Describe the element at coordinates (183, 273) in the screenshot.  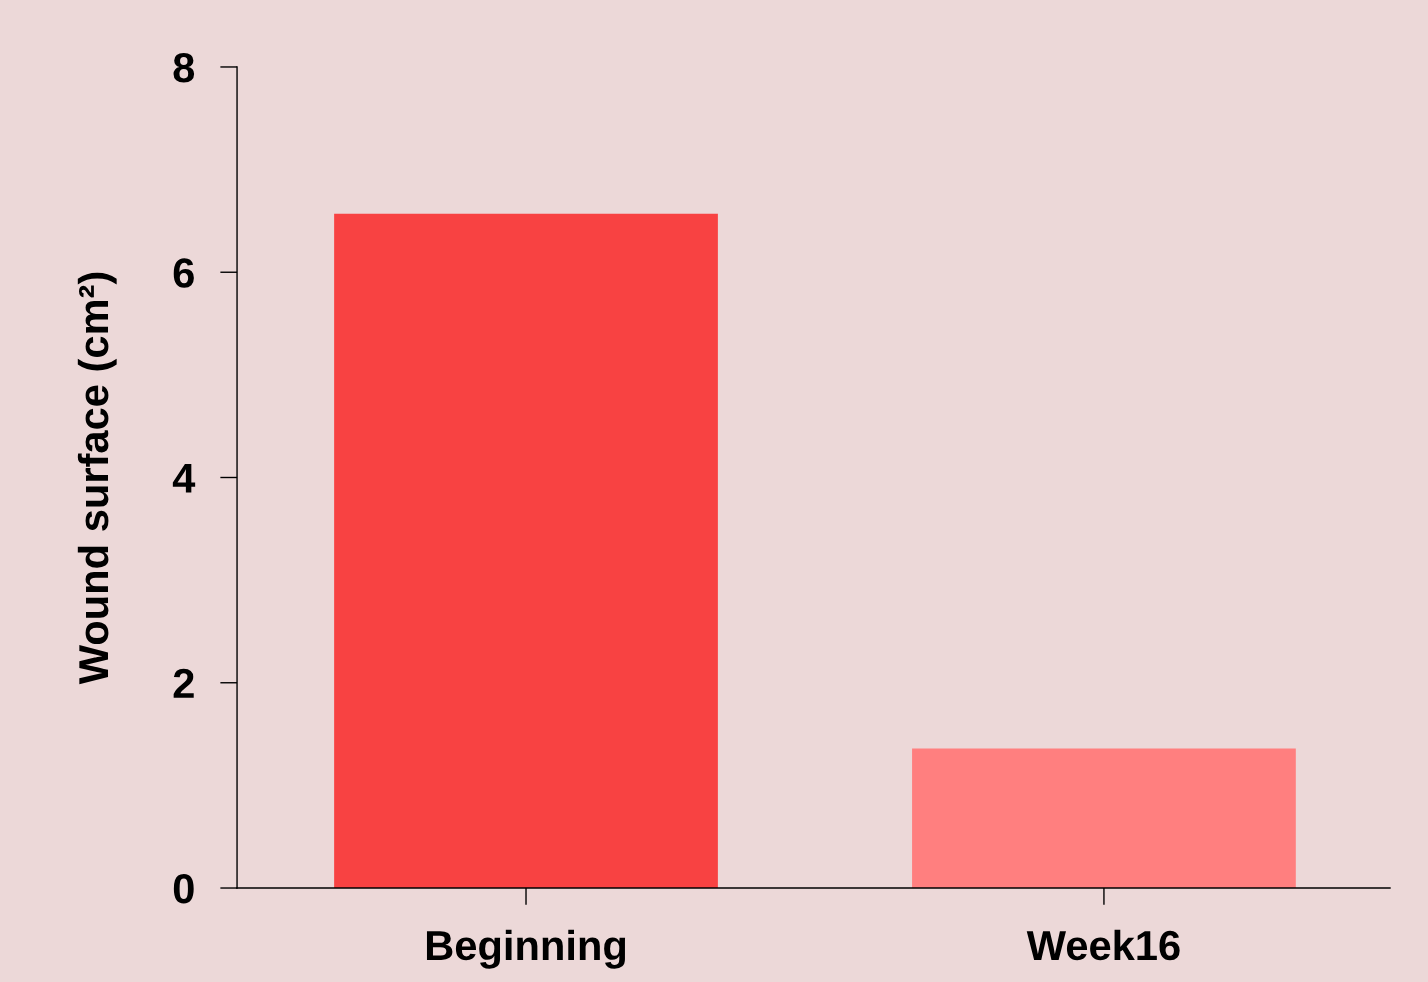
I see `y-tick-label: 6` at that location.